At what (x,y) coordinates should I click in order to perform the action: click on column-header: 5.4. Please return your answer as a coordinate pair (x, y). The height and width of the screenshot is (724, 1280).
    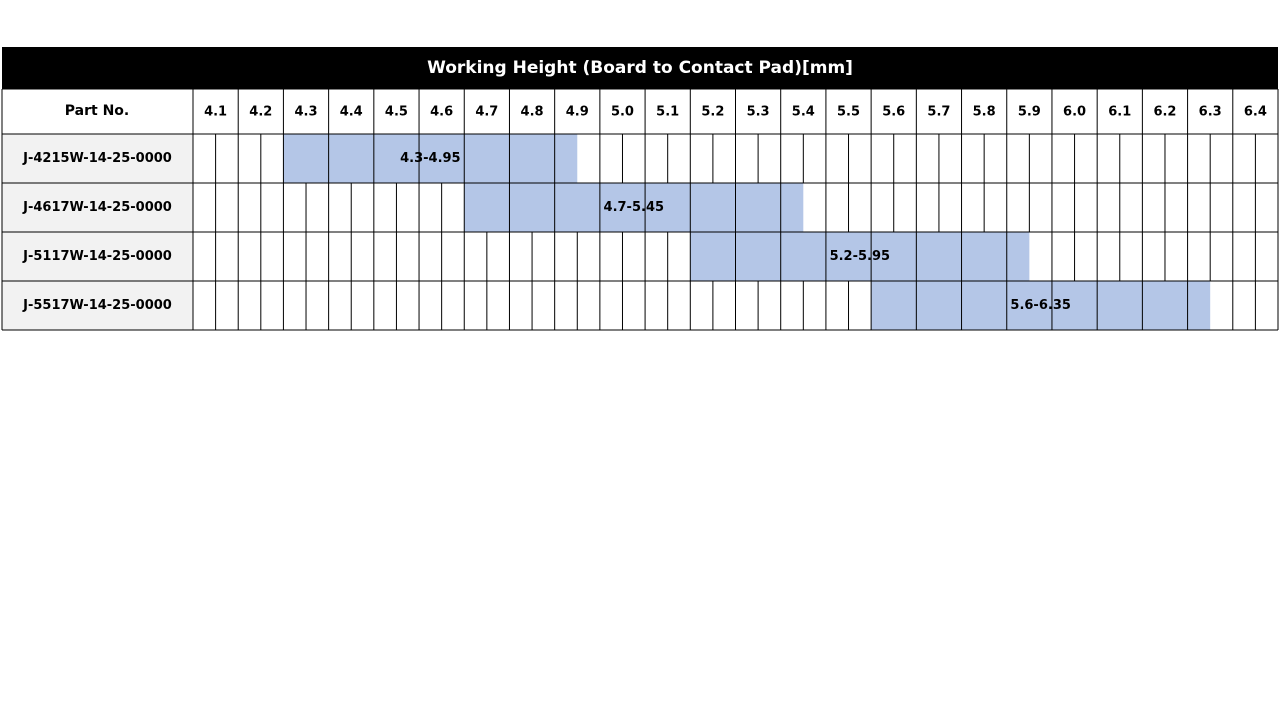
    Looking at the image, I should click on (803, 112).